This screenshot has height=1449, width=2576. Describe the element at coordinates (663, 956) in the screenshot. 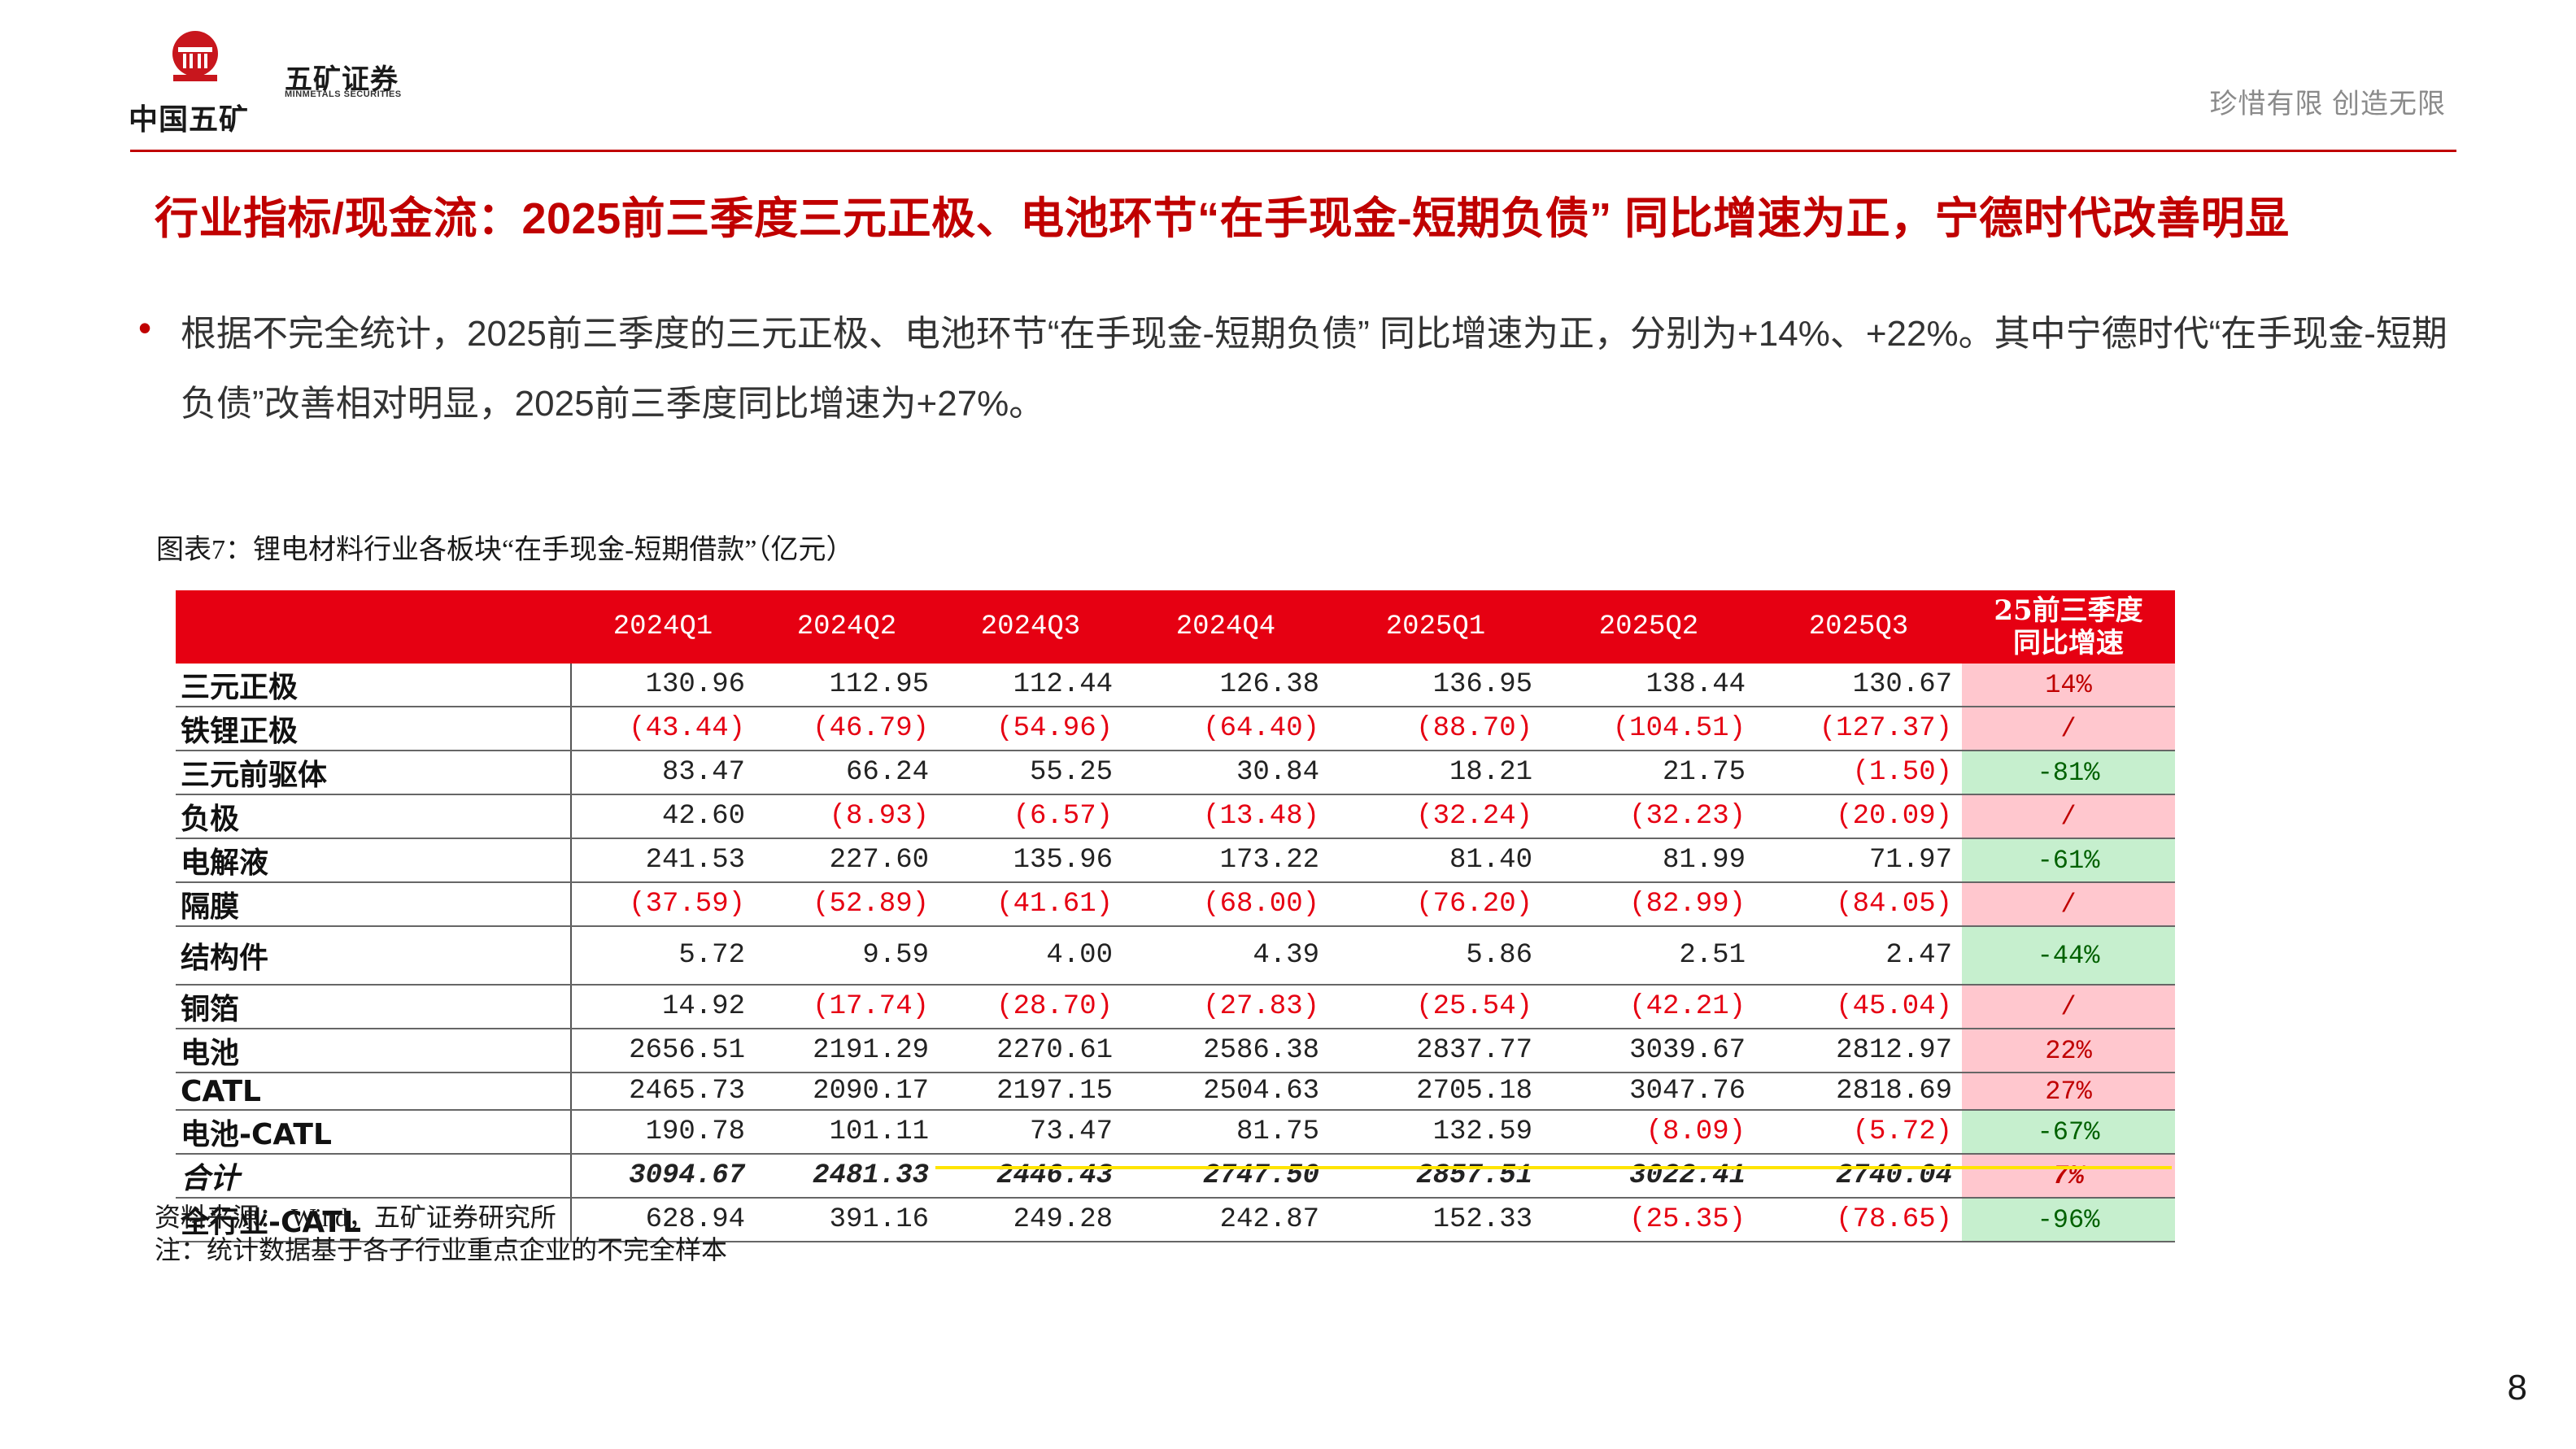

I see `table-cell: 5.72` at that location.